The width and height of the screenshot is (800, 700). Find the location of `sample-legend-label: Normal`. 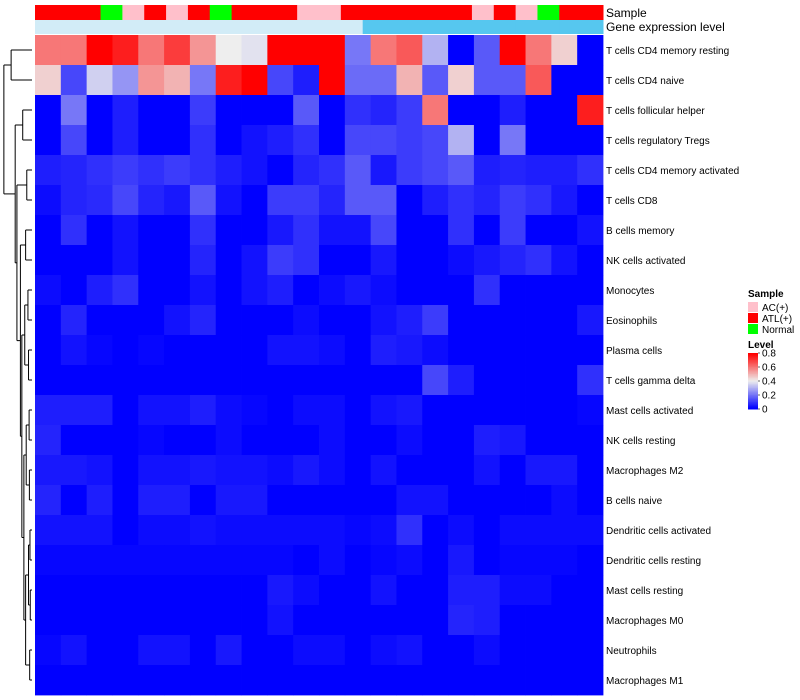

sample-legend-label: Normal is located at coordinates (778, 330).